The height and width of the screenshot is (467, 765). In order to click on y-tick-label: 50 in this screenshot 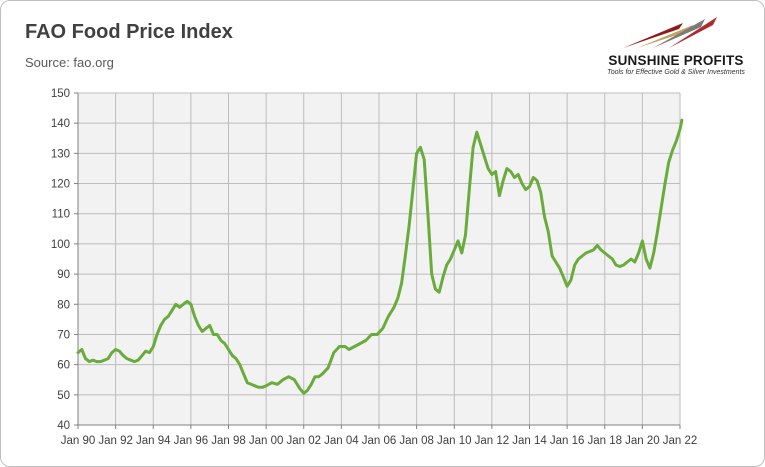, I will do `click(63, 396)`.